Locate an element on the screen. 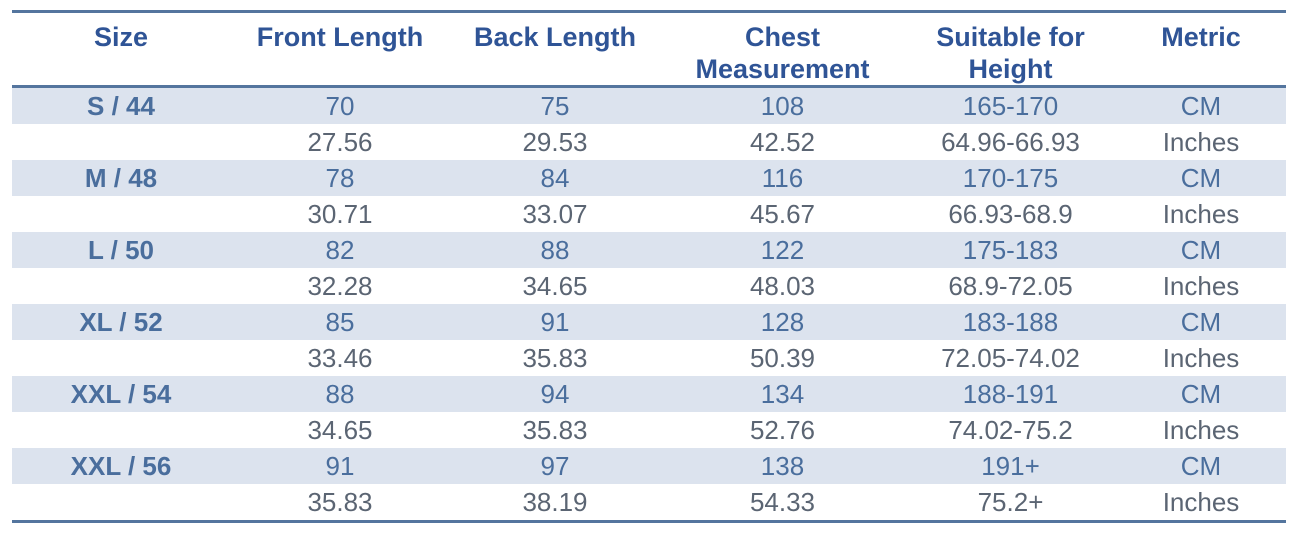 The image size is (1296, 533). cell-height-range: 66.93-68.9 is located at coordinates (1010, 214).